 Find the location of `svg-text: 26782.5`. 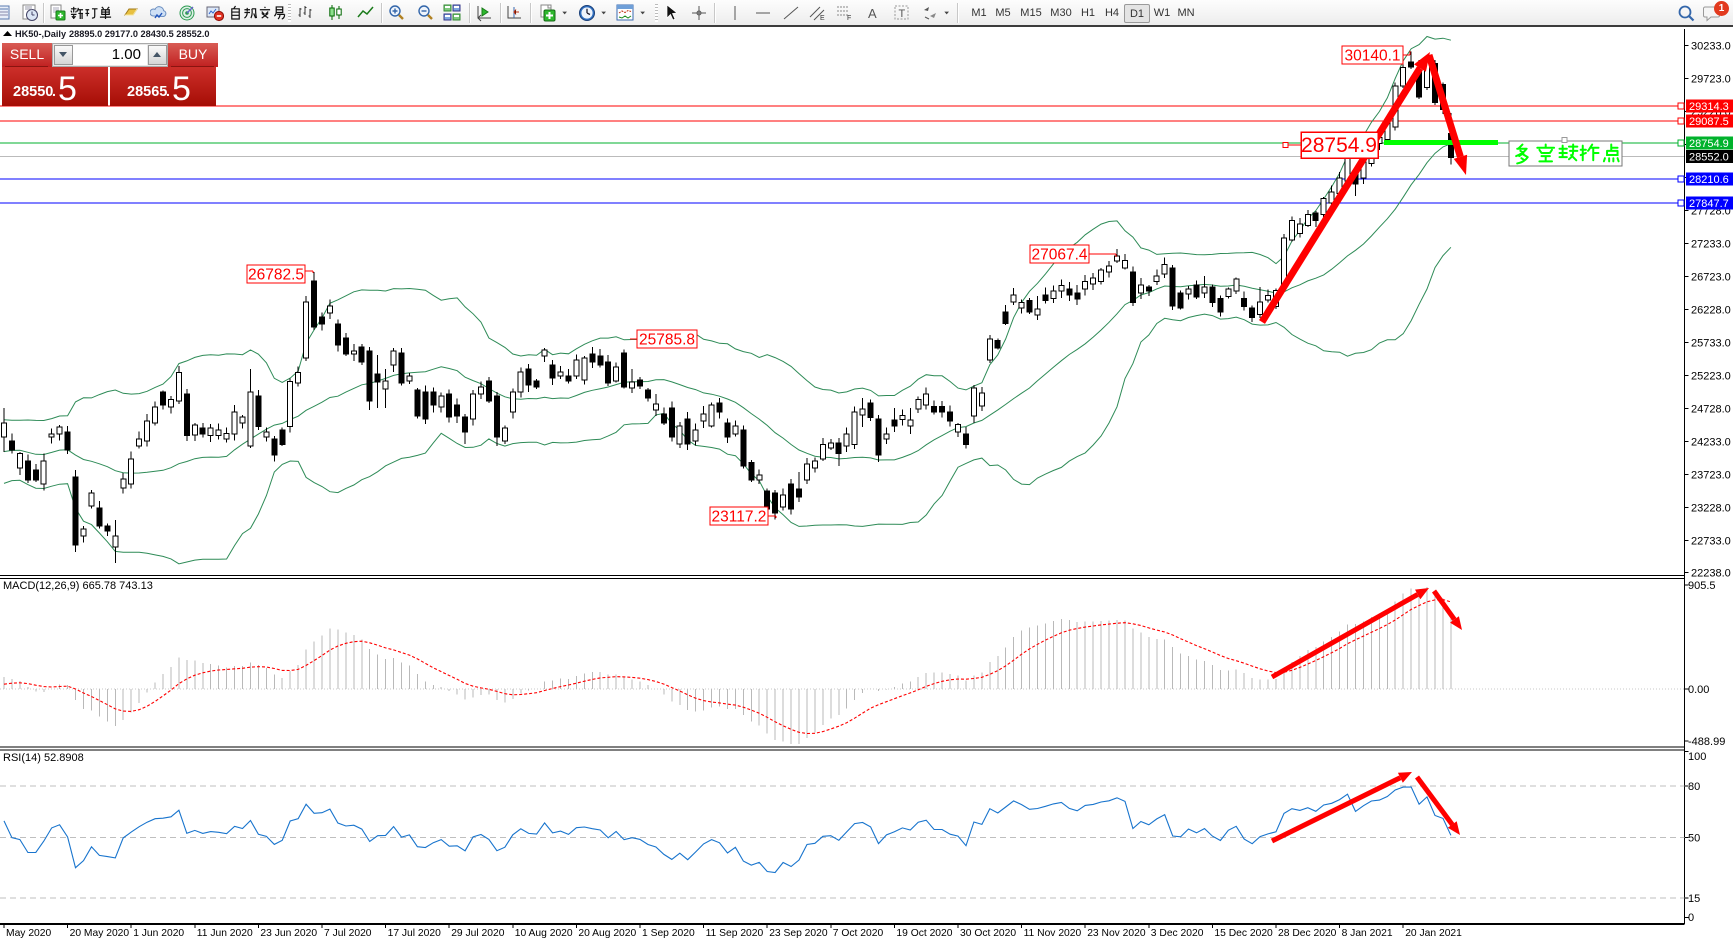

svg-text: 26782.5 is located at coordinates (276, 275).